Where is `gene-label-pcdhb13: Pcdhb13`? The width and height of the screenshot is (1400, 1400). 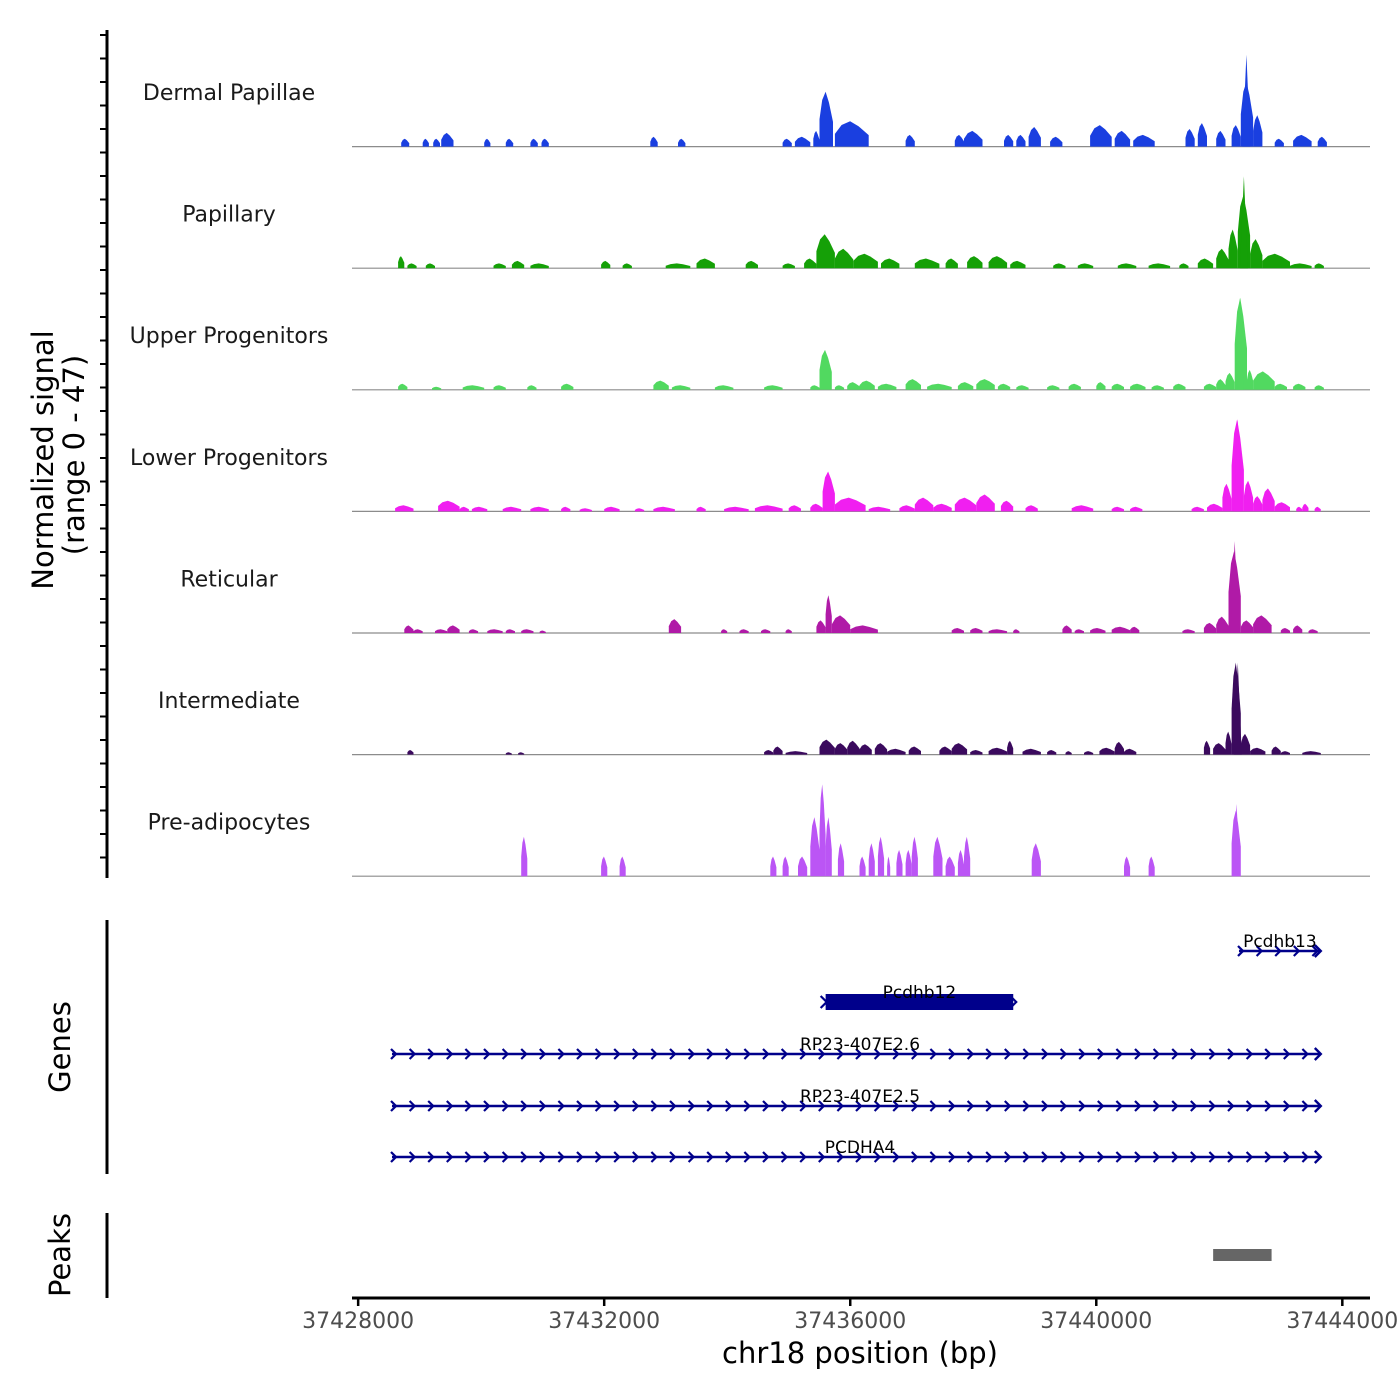
gene-label-pcdhb13: Pcdhb13 is located at coordinates (1280, 942).